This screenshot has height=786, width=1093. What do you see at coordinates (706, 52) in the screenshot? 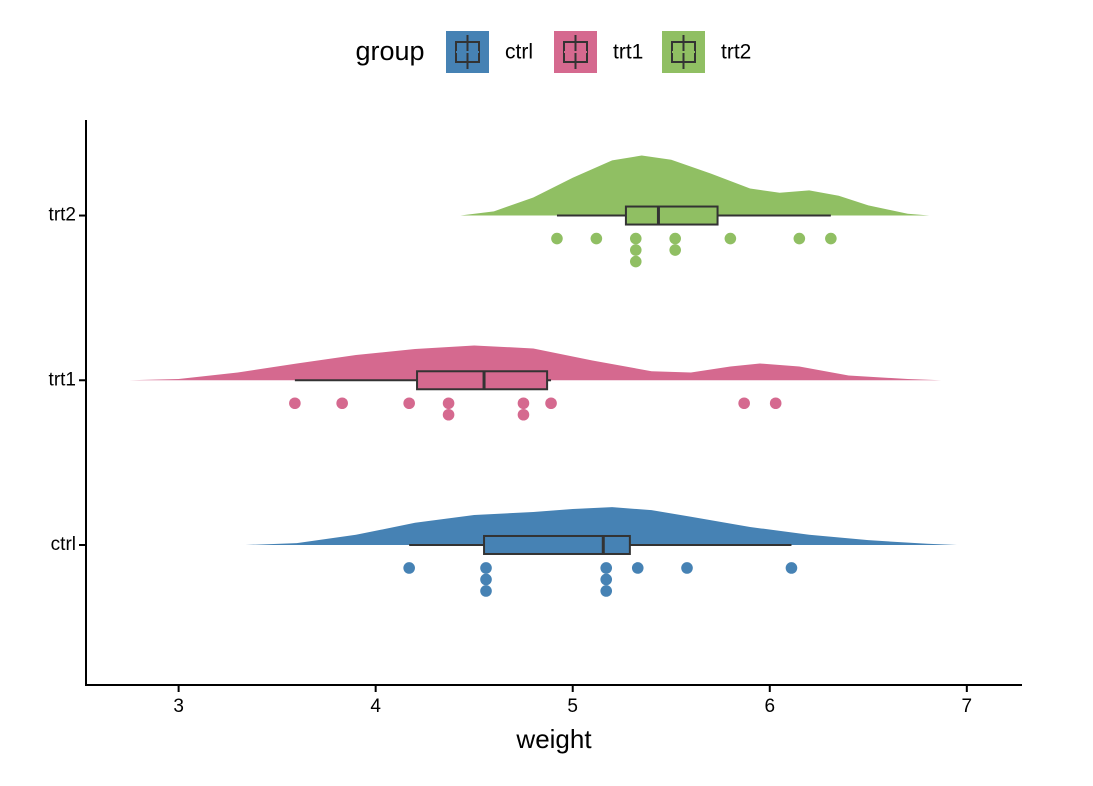
I see `legend-item: trt2` at bounding box center [706, 52].